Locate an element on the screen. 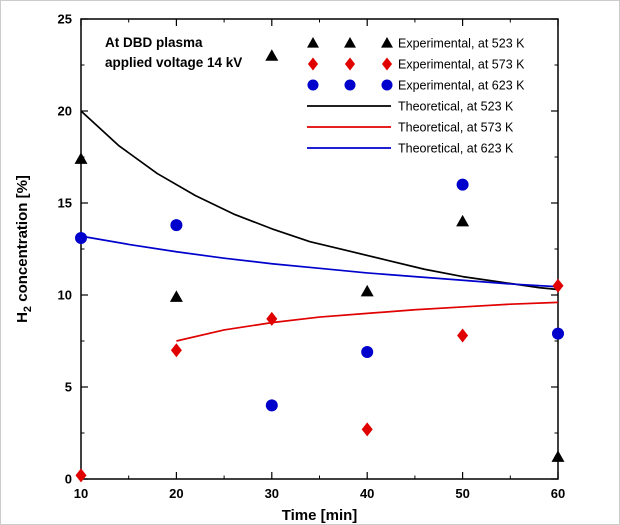 The height and width of the screenshot is (525, 620). annotation-line-2: applied voltage 14 kV is located at coordinates (174, 62).